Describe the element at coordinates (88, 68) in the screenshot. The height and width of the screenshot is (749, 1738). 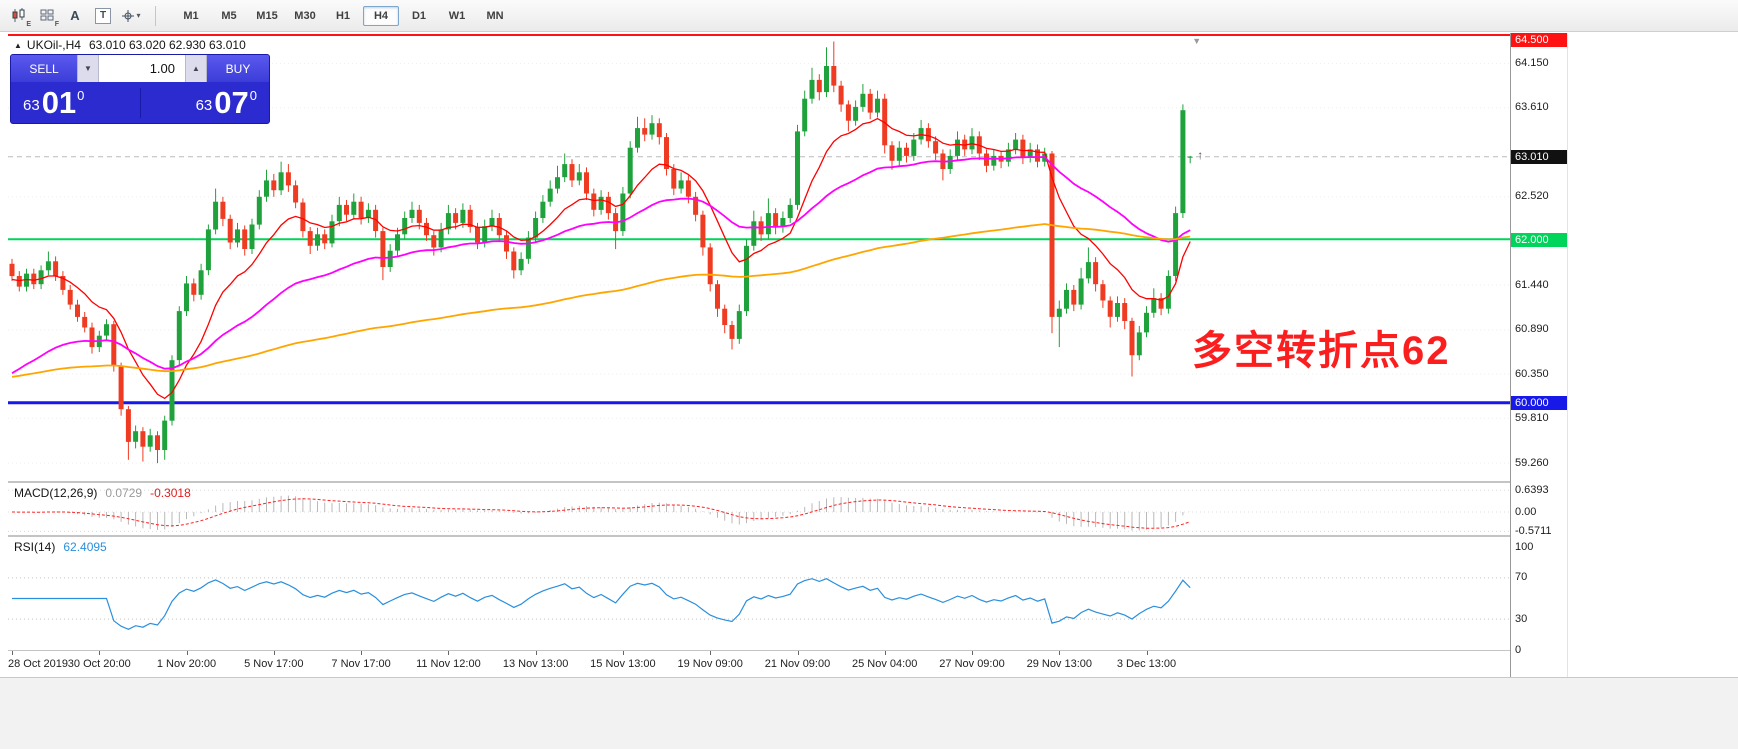
I see `volume-decrease-button: ▼` at that location.